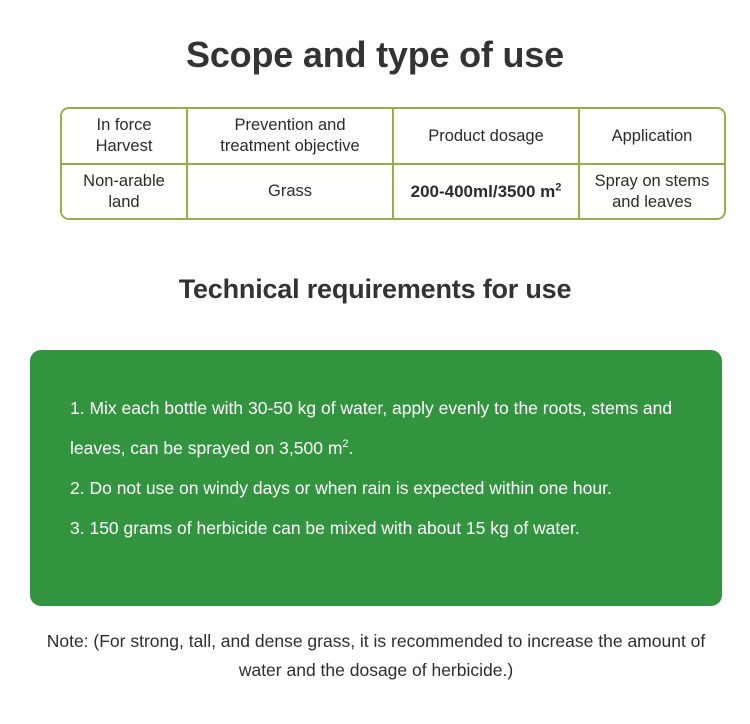 Image resolution: width=750 pixels, height=724 pixels. I want to click on table-header-product-dosage: Product dosage, so click(487, 137).